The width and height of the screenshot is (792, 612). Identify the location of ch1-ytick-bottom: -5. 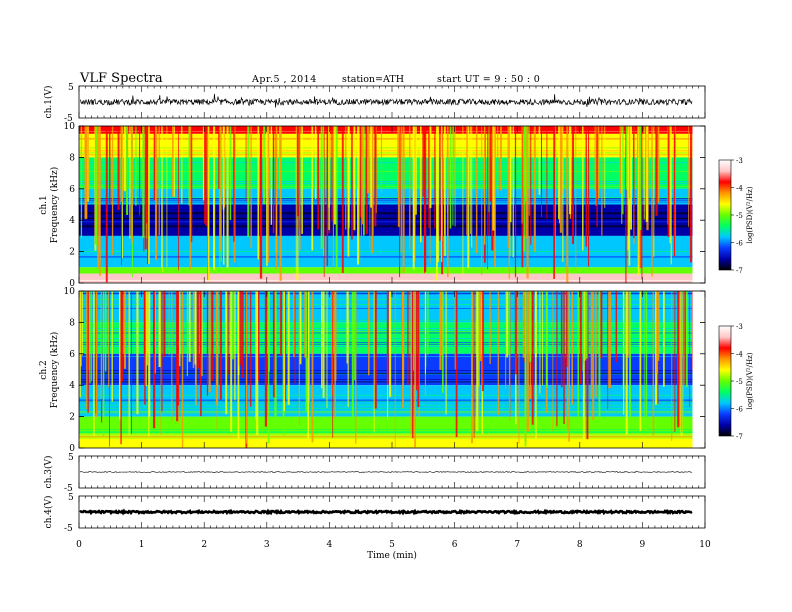
(68, 119).